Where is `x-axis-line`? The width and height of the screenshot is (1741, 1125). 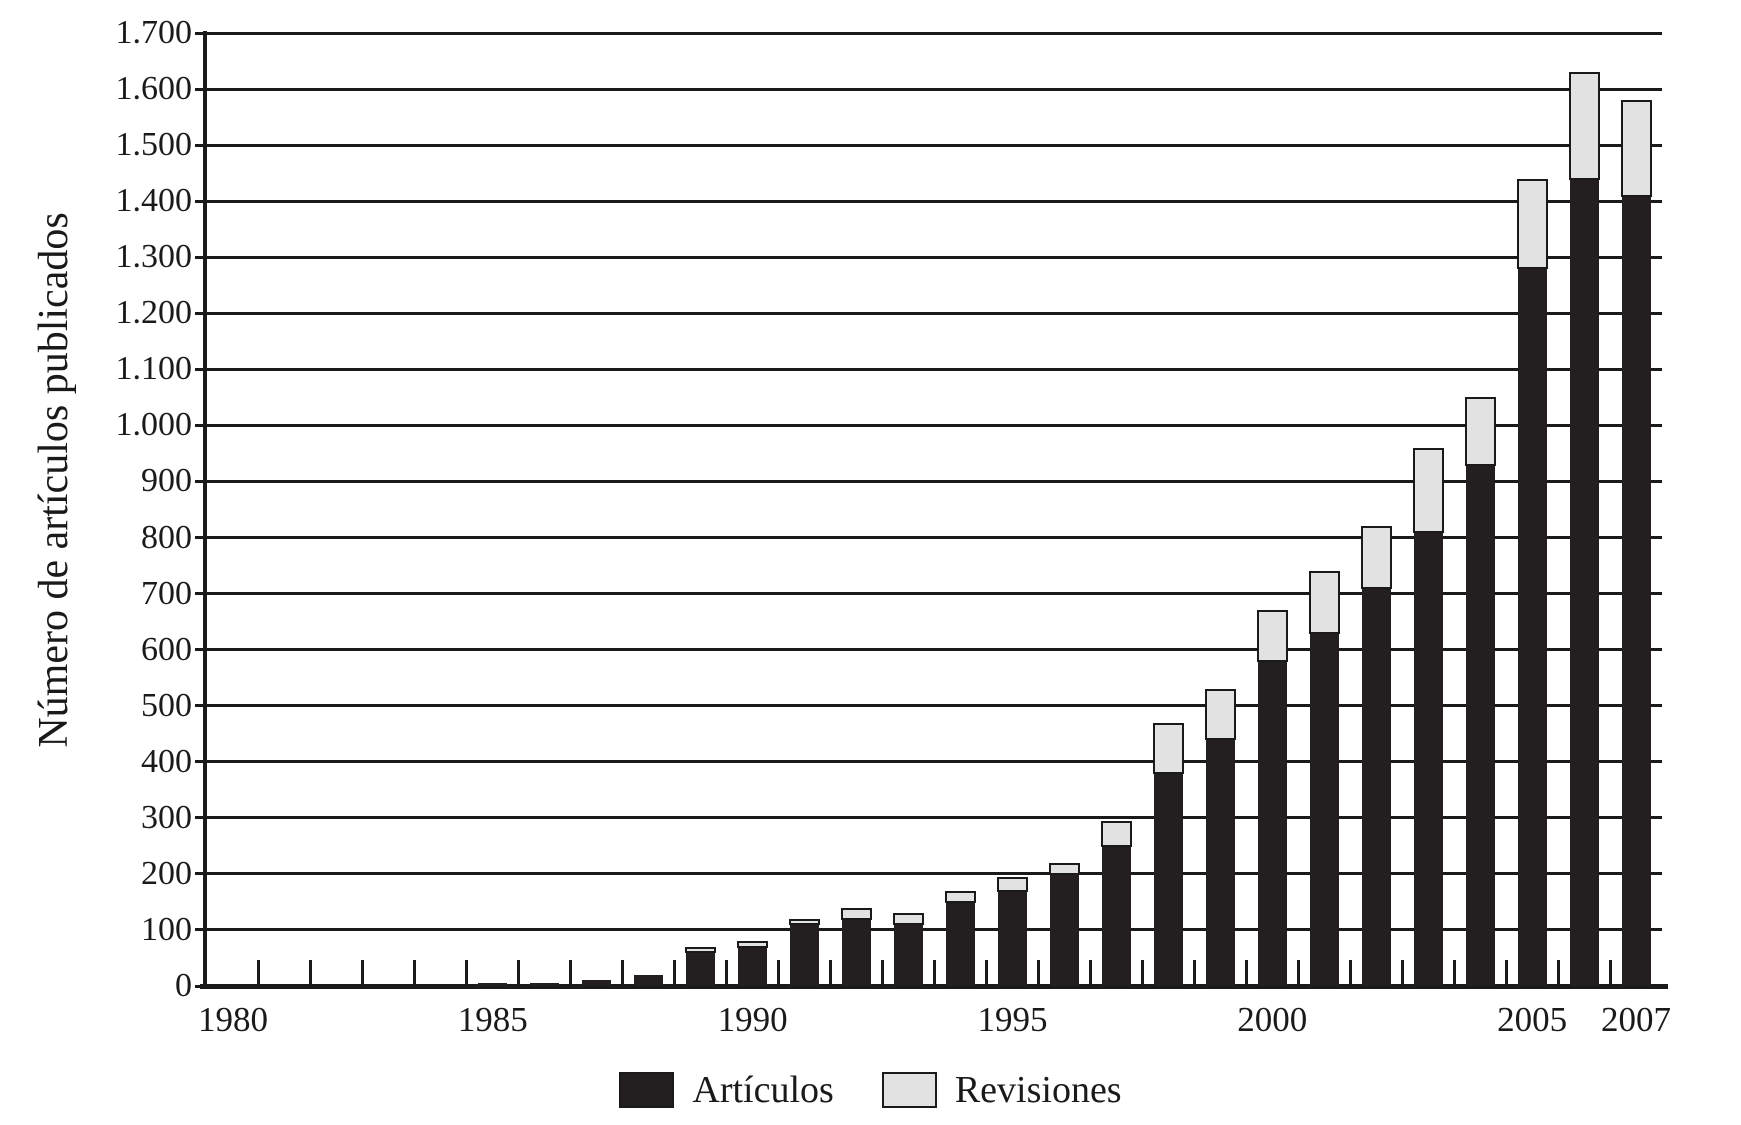 x-axis-line is located at coordinates (934, 986).